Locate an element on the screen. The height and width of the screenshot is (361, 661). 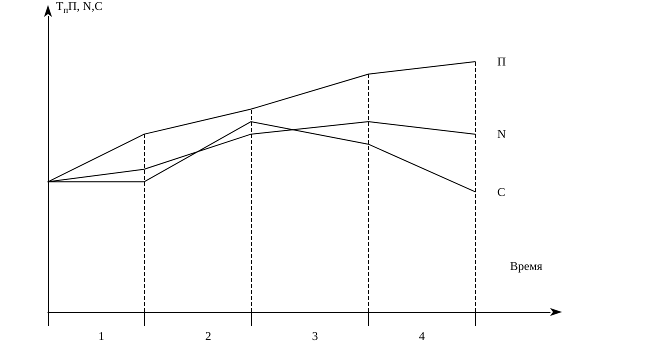
series-label: С is located at coordinates (501, 191).